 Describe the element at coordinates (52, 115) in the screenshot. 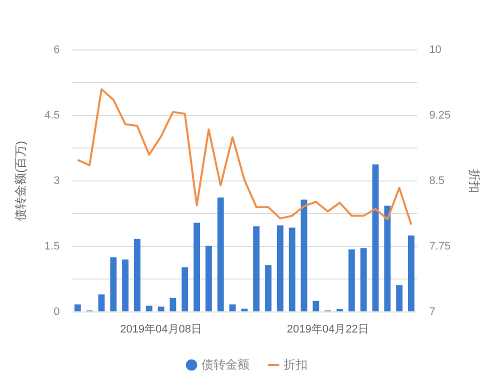

I see `y-tick-label: 4.5` at that location.